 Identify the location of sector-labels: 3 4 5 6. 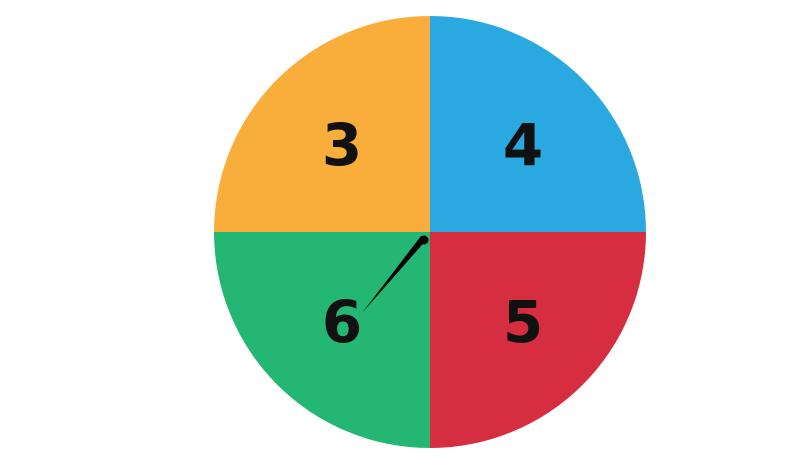
(432, 233).